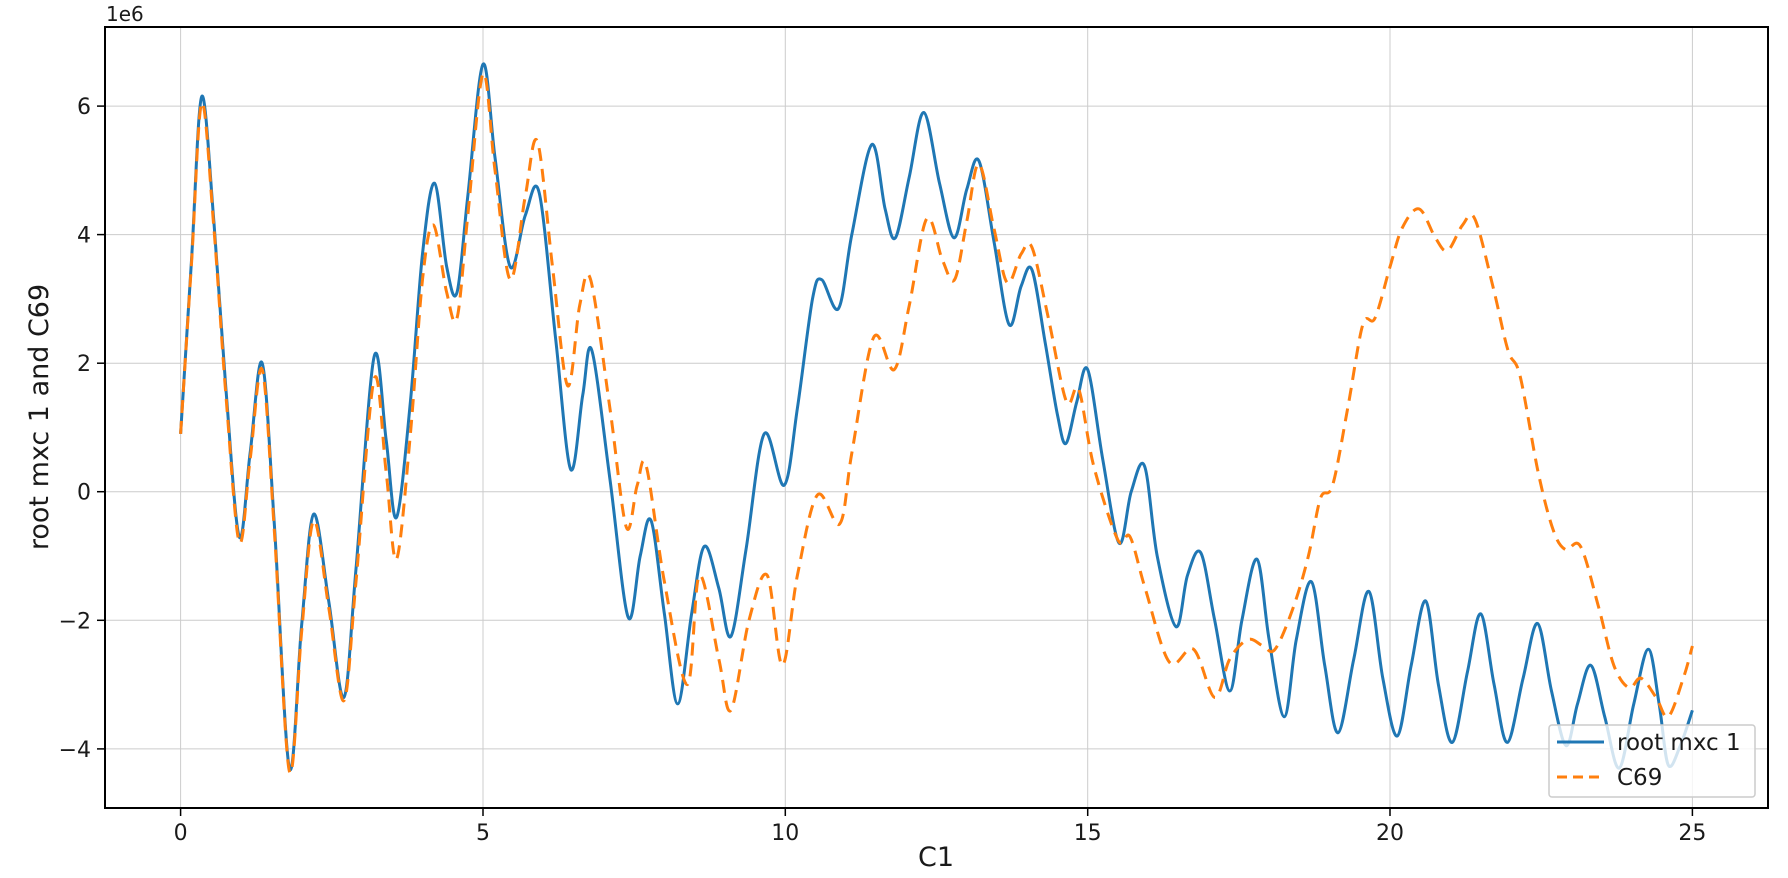 The width and height of the screenshot is (1788, 878). Describe the element at coordinates (75, 621) in the screenshot. I see `y-tick-label: −2` at that location.